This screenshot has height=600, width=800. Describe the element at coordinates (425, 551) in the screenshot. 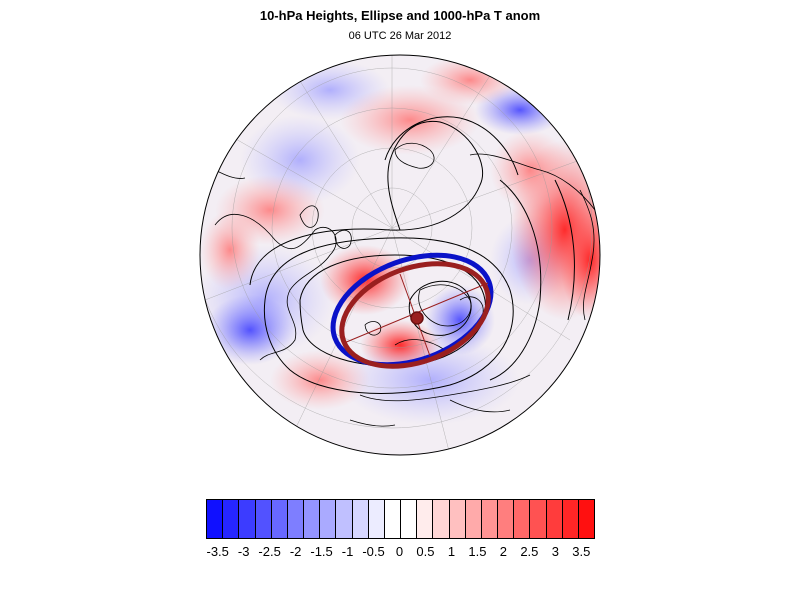

I see `colorbar-tick-label: 0.5` at that location.